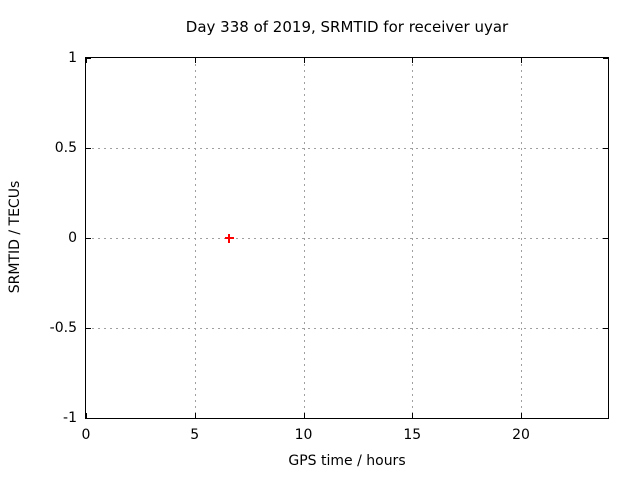 This screenshot has width=640, height=480. I want to click on x-axis-label: GPS time / hours, so click(347, 461).